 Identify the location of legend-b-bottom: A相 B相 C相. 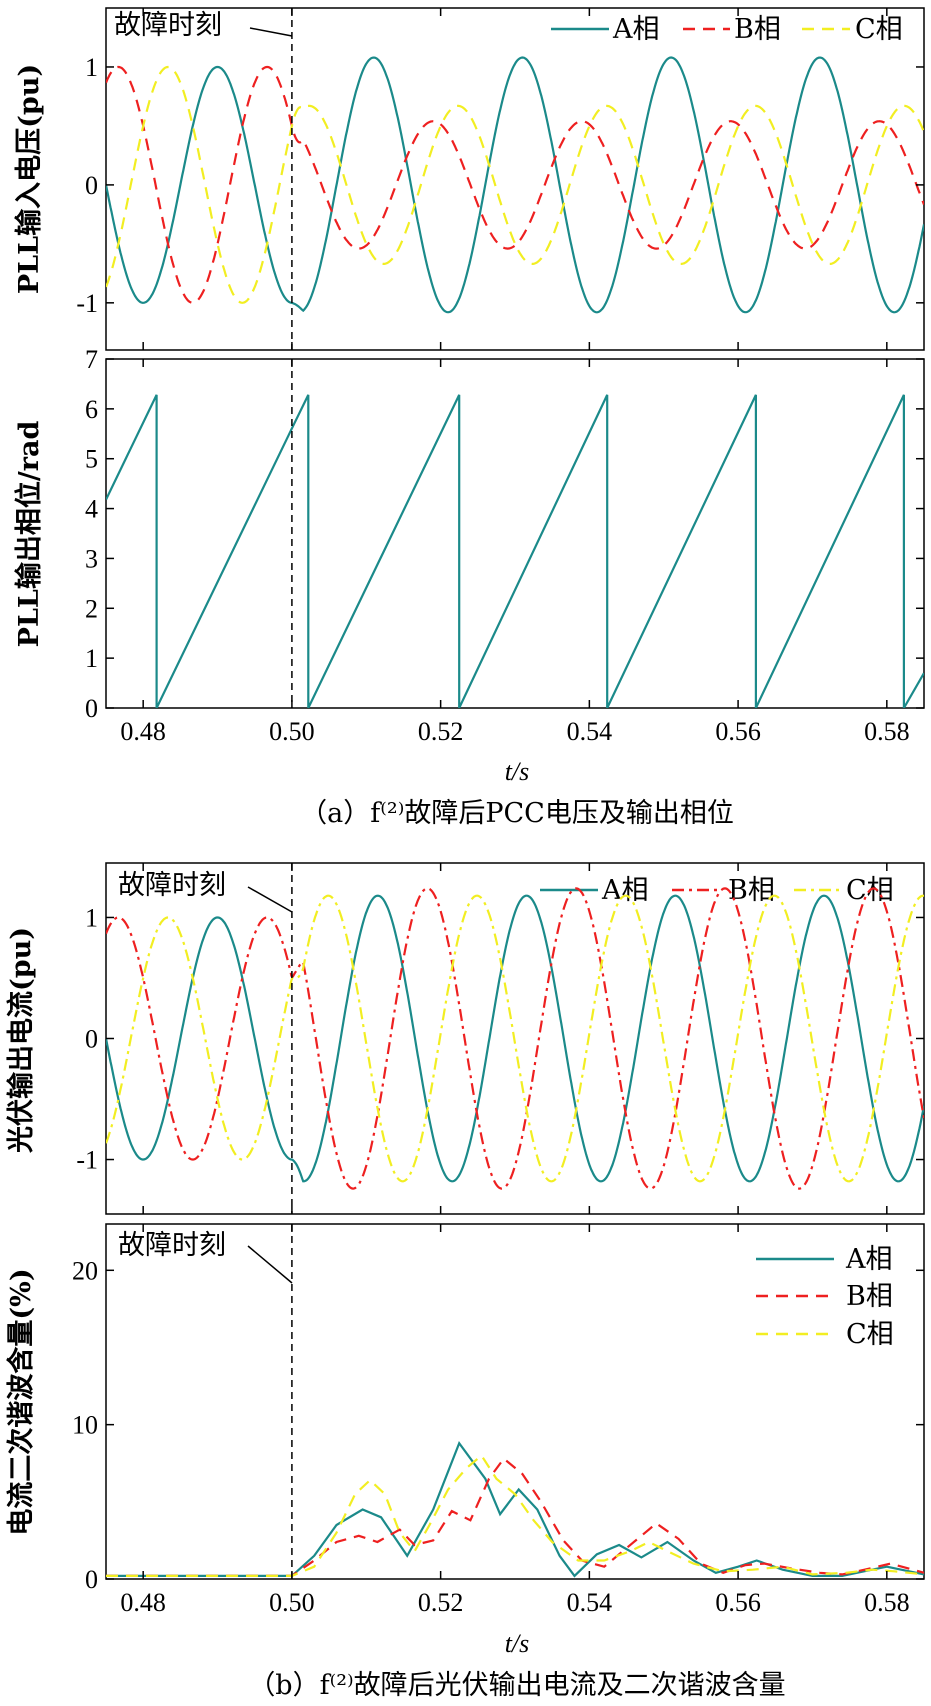
(825, 1297).